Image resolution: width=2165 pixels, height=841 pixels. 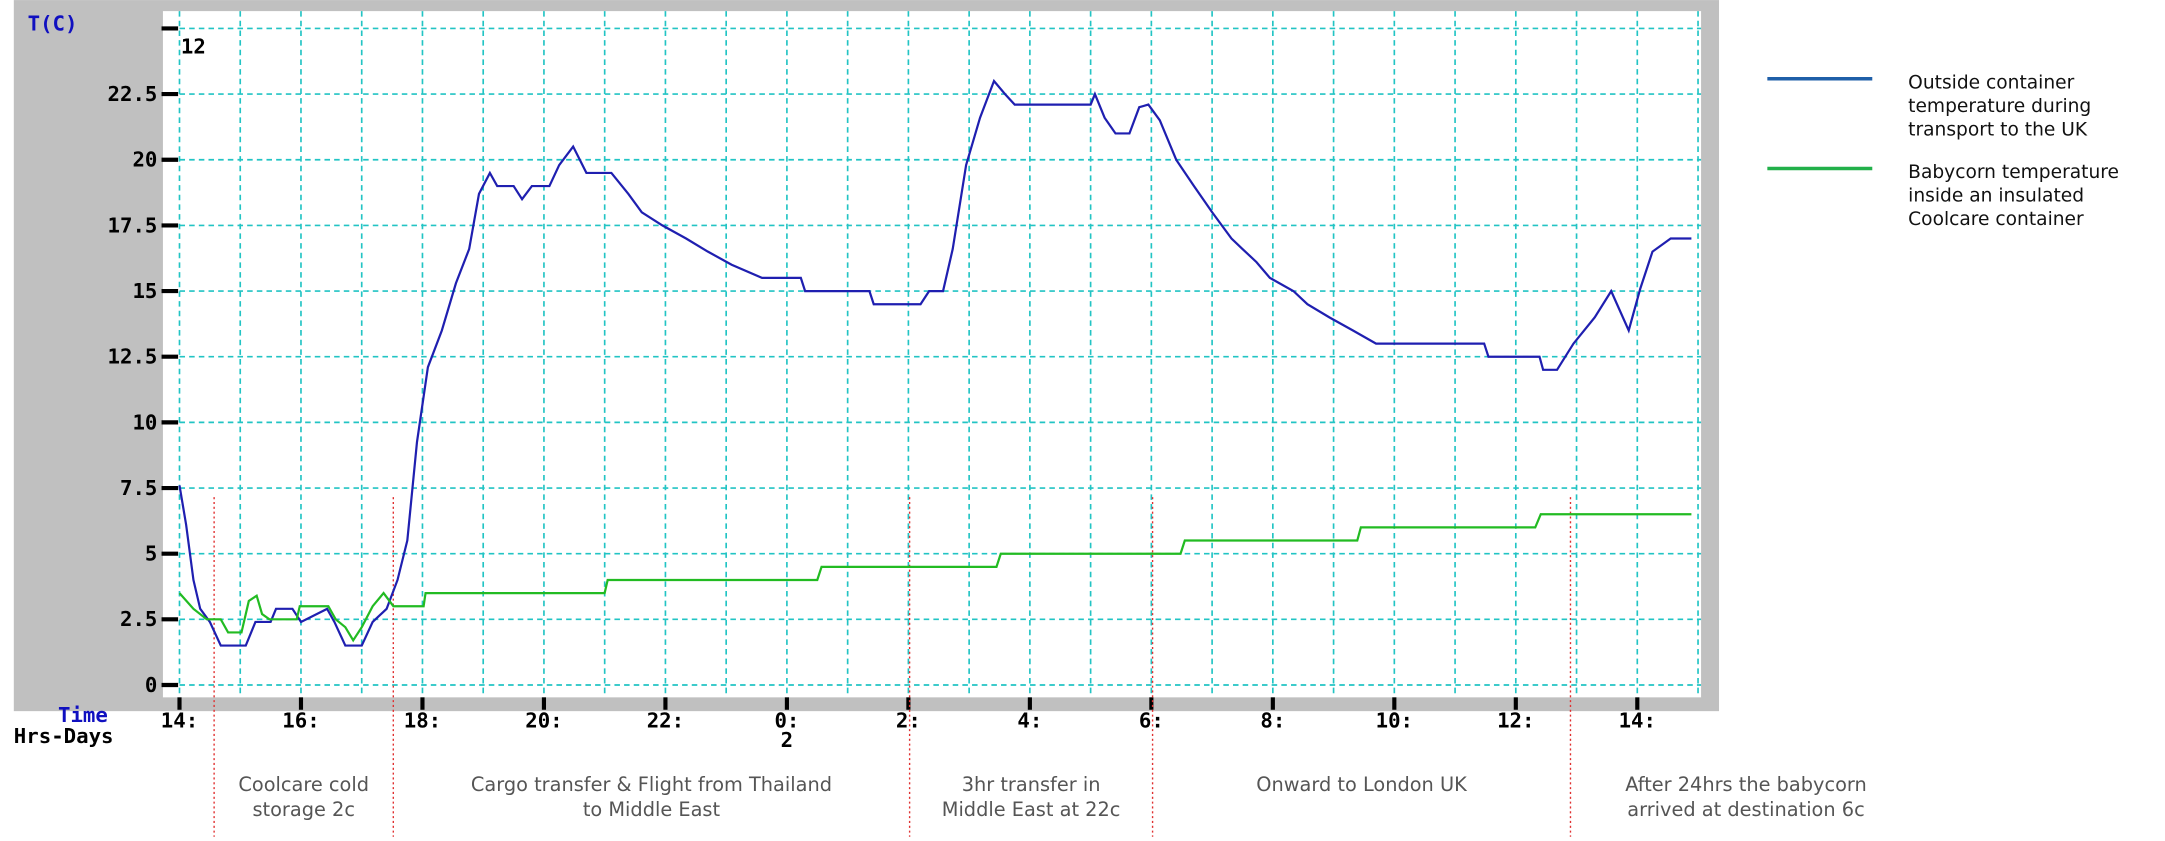 What do you see at coordinates (151, 685) in the screenshot?
I see `y-tick-label: 0` at bounding box center [151, 685].